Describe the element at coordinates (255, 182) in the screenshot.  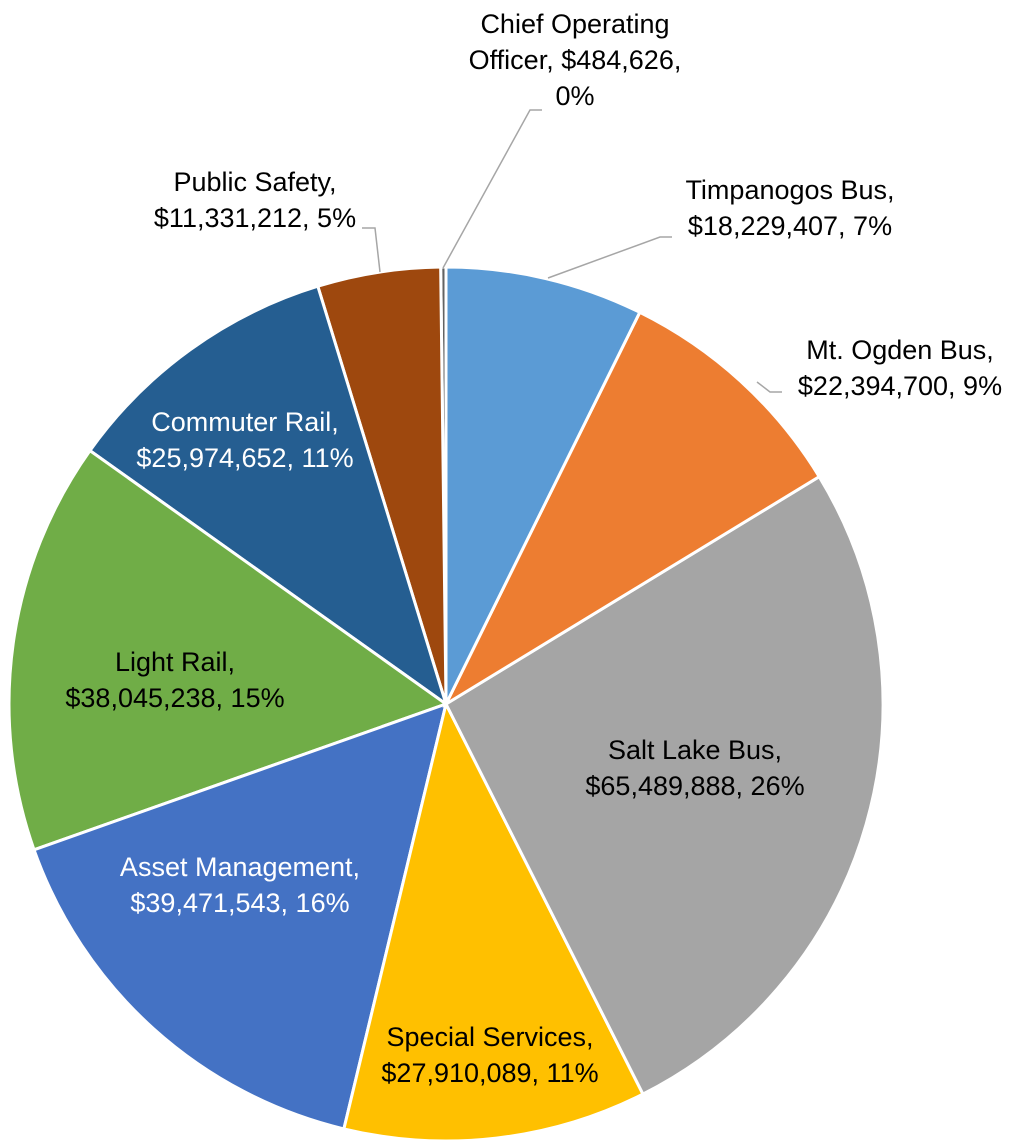
I see `category-label: Public Safety,` at that location.